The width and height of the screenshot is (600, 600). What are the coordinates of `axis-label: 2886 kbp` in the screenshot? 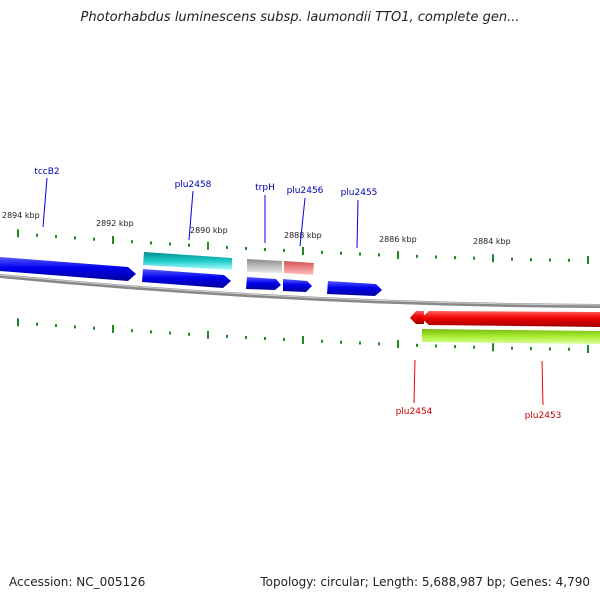 It's located at (398, 239).